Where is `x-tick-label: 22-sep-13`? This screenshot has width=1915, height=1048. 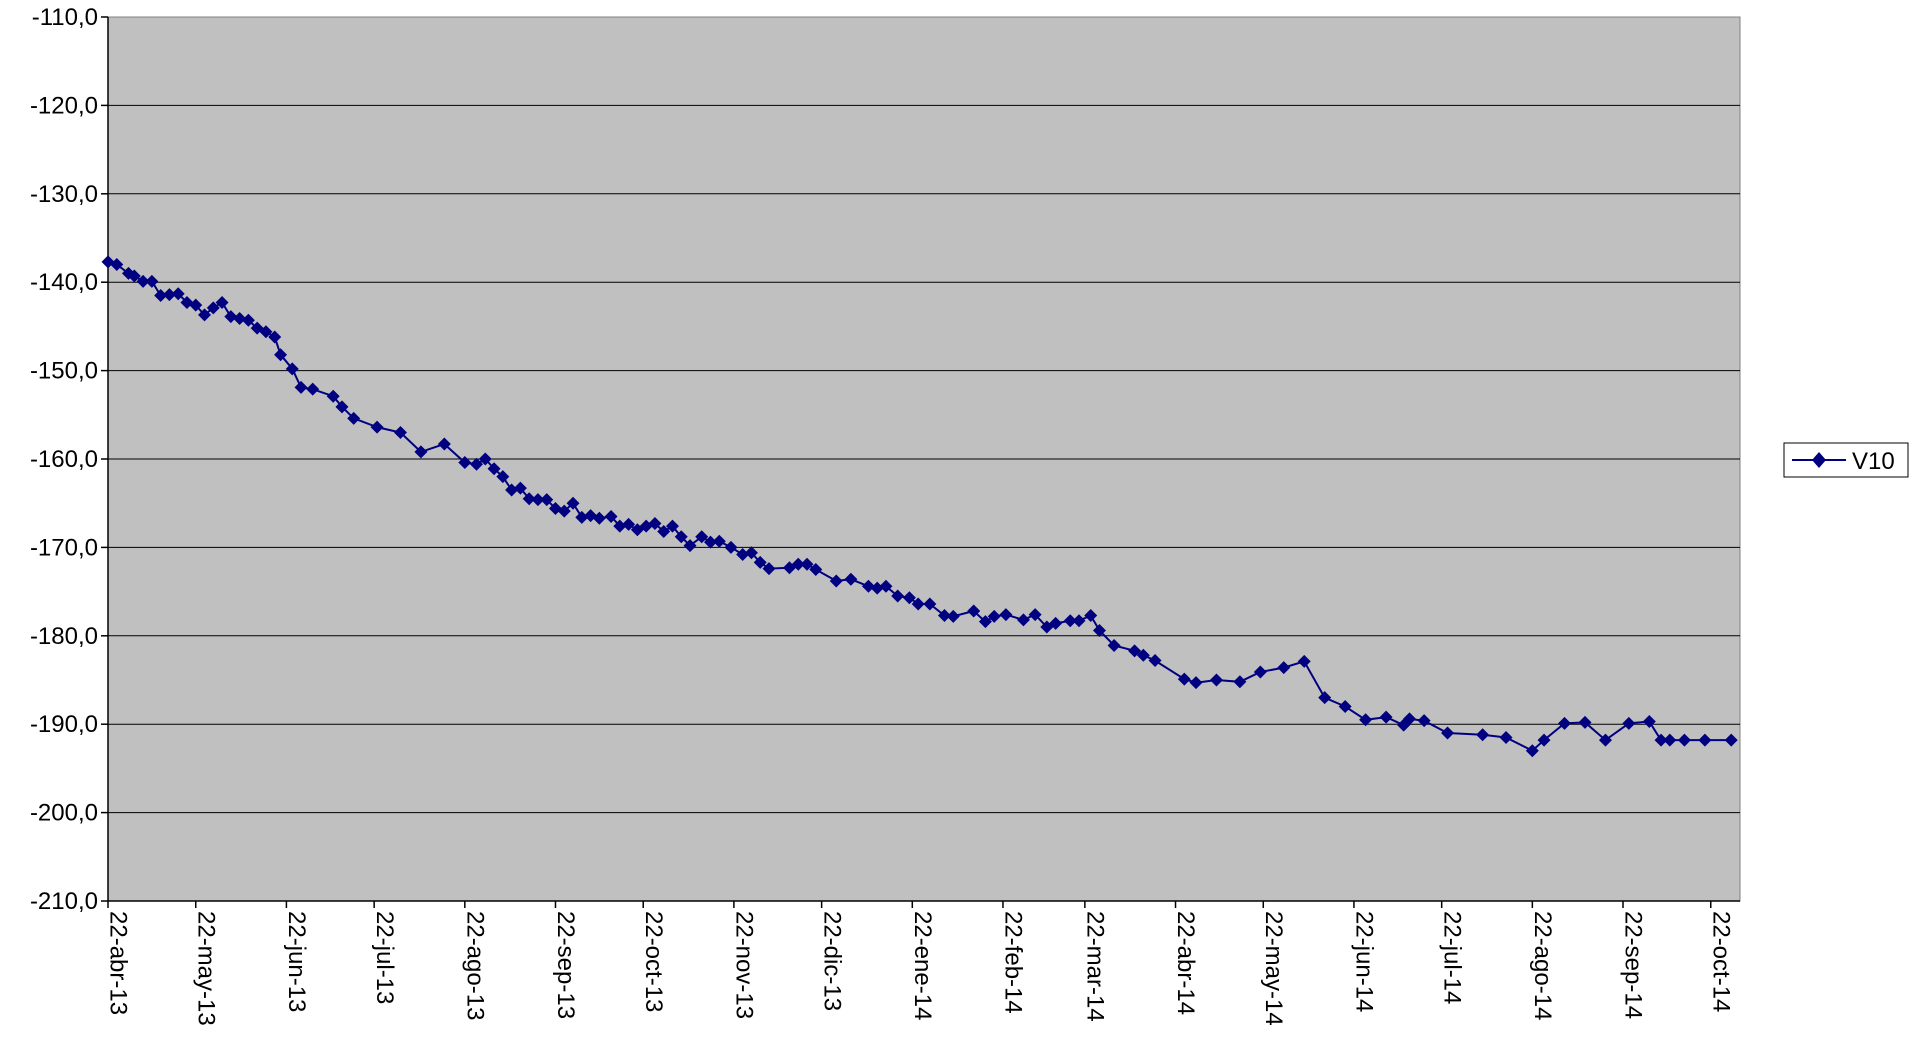
x-tick-label: 22-sep-13 is located at coordinates (565, 965).